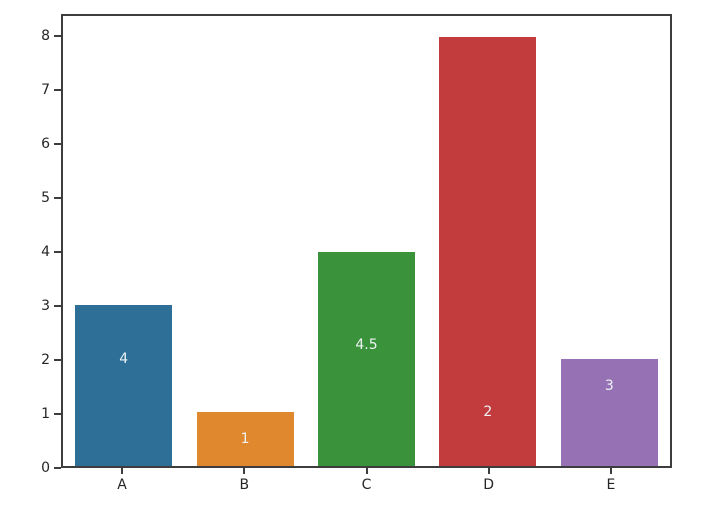  I want to click on y-tick-label: 1, so click(45, 413).